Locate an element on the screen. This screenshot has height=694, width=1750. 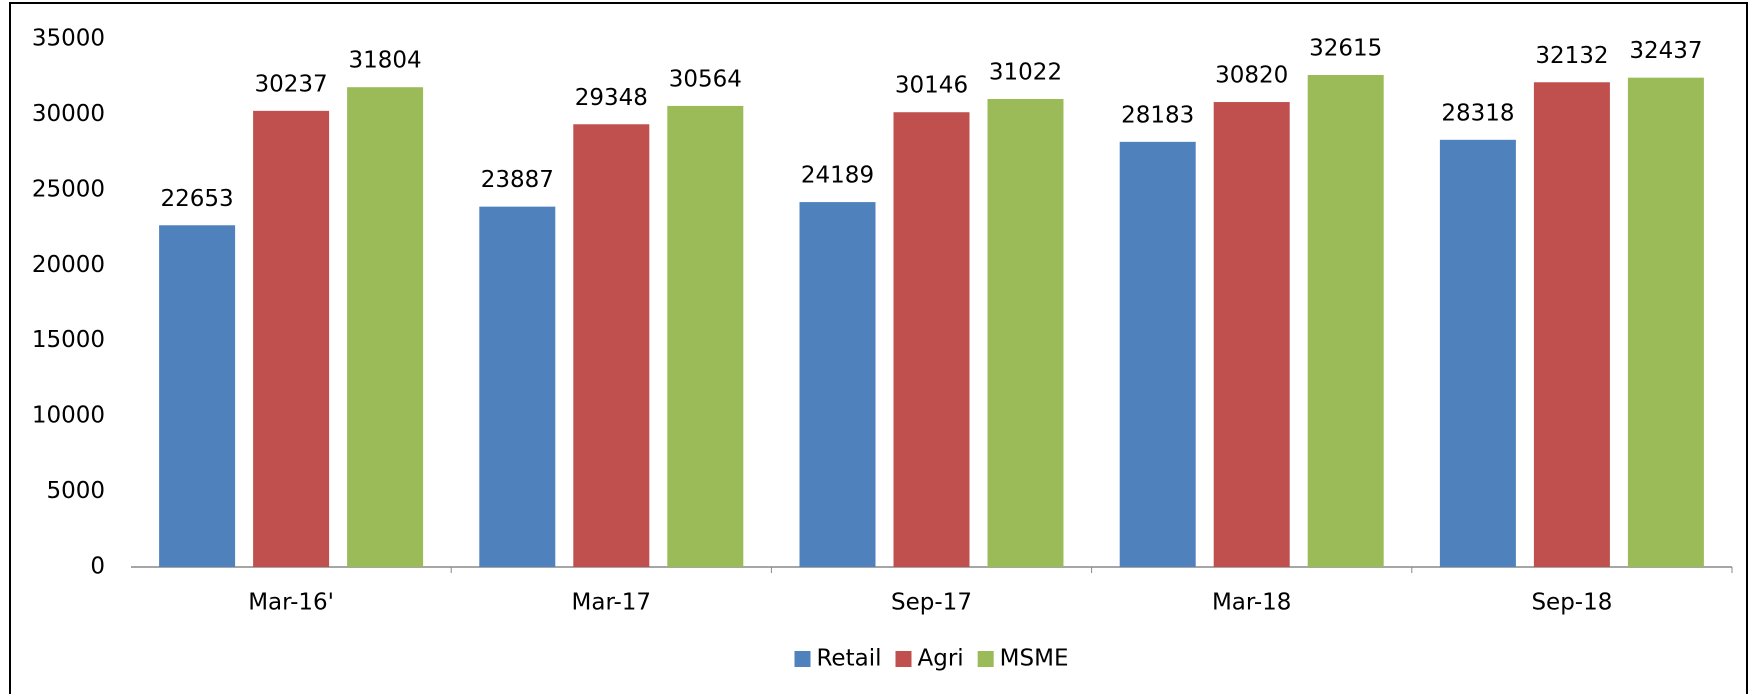
data-label: 32132 is located at coordinates (1571, 56).